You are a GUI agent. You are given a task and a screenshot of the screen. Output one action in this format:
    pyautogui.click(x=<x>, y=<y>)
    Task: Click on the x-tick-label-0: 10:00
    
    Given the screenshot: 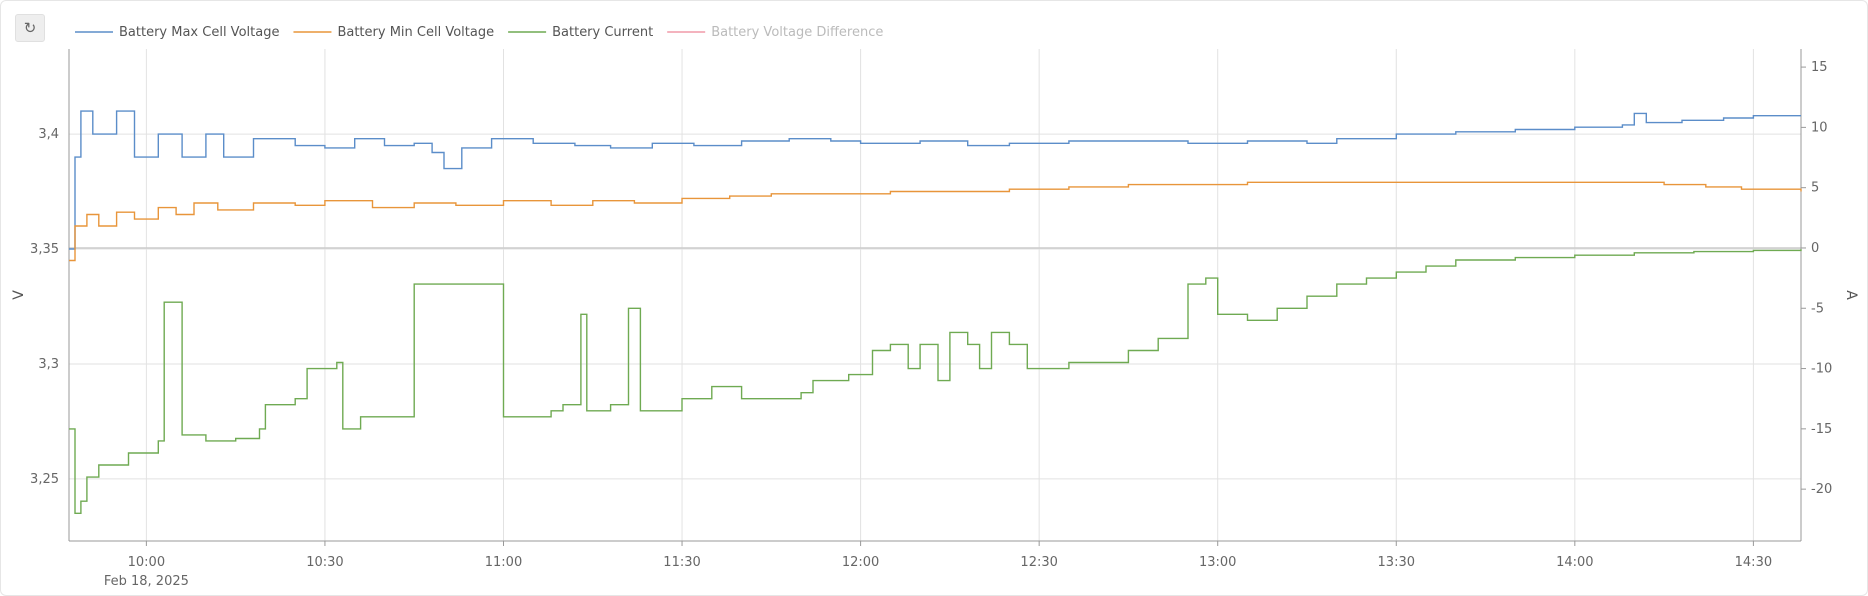 What is the action you would take?
    pyautogui.click(x=146, y=562)
    